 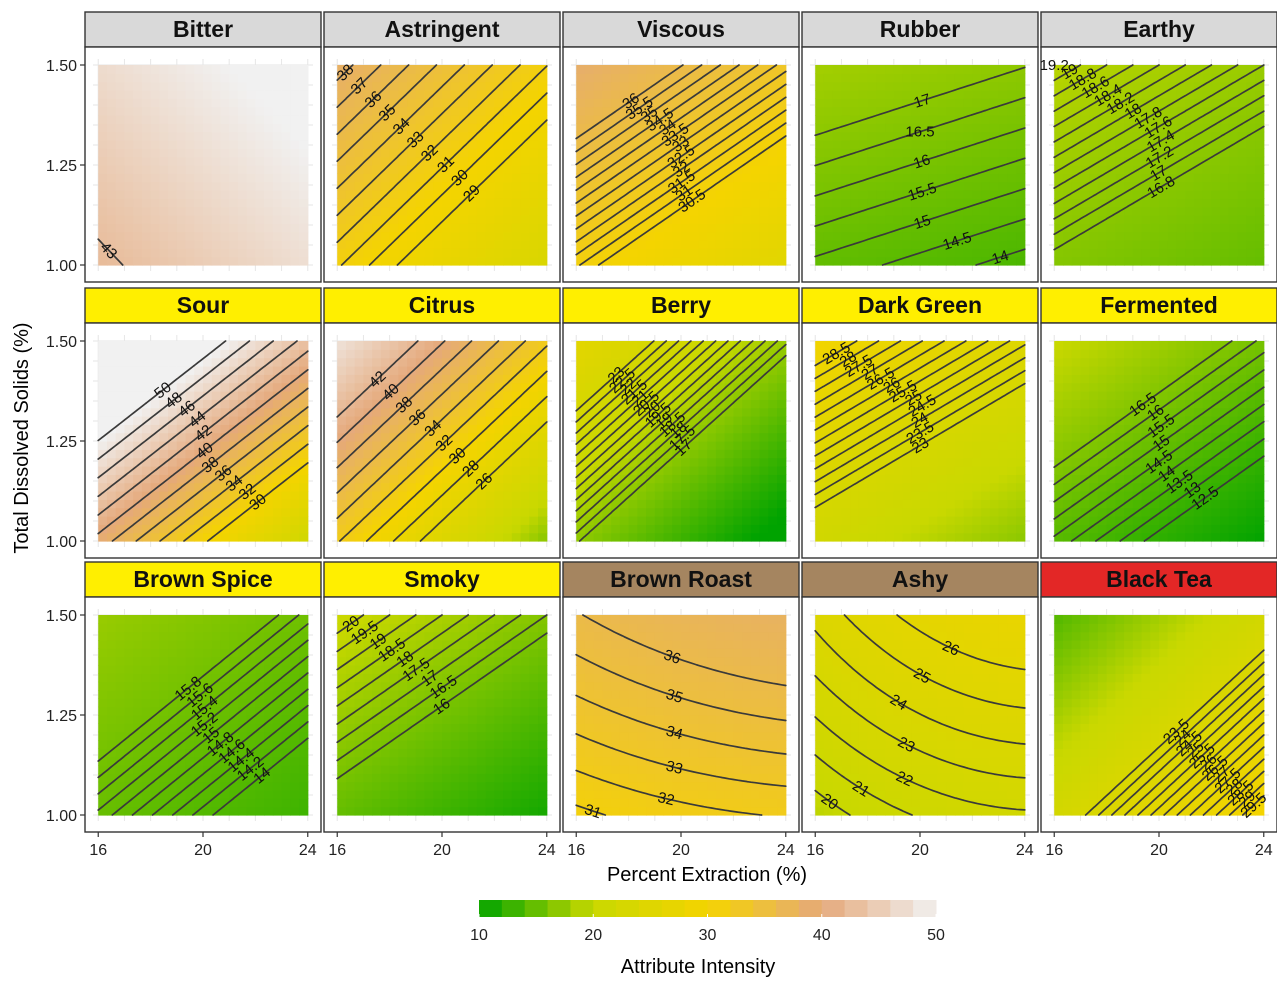 What do you see at coordinates (61, 442) in the screenshot?
I see `y-tick-label: 1.25` at bounding box center [61, 442].